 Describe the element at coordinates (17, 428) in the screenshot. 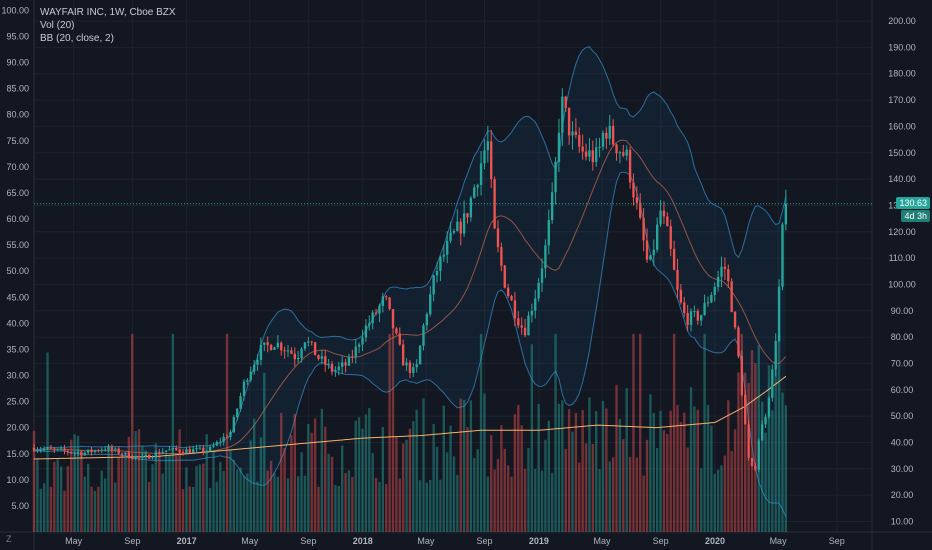

I see `left-axis-tick-label: 20.00` at that location.